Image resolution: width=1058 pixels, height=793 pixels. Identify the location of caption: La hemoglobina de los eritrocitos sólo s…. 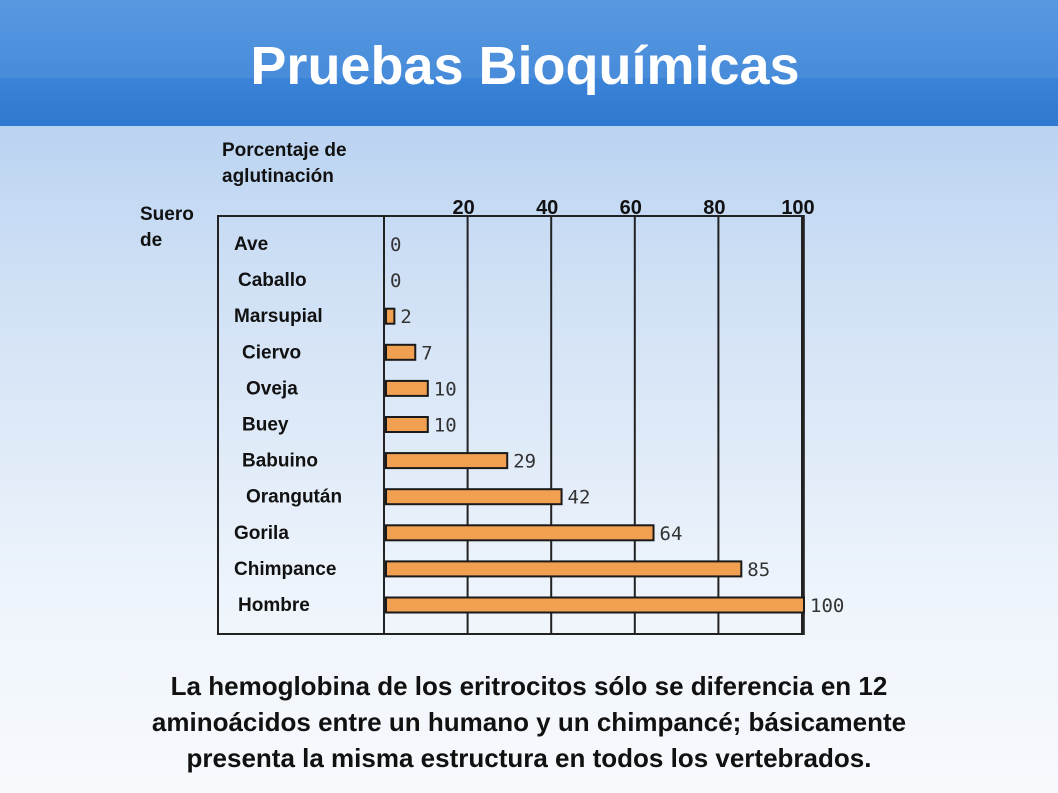
(529, 722).